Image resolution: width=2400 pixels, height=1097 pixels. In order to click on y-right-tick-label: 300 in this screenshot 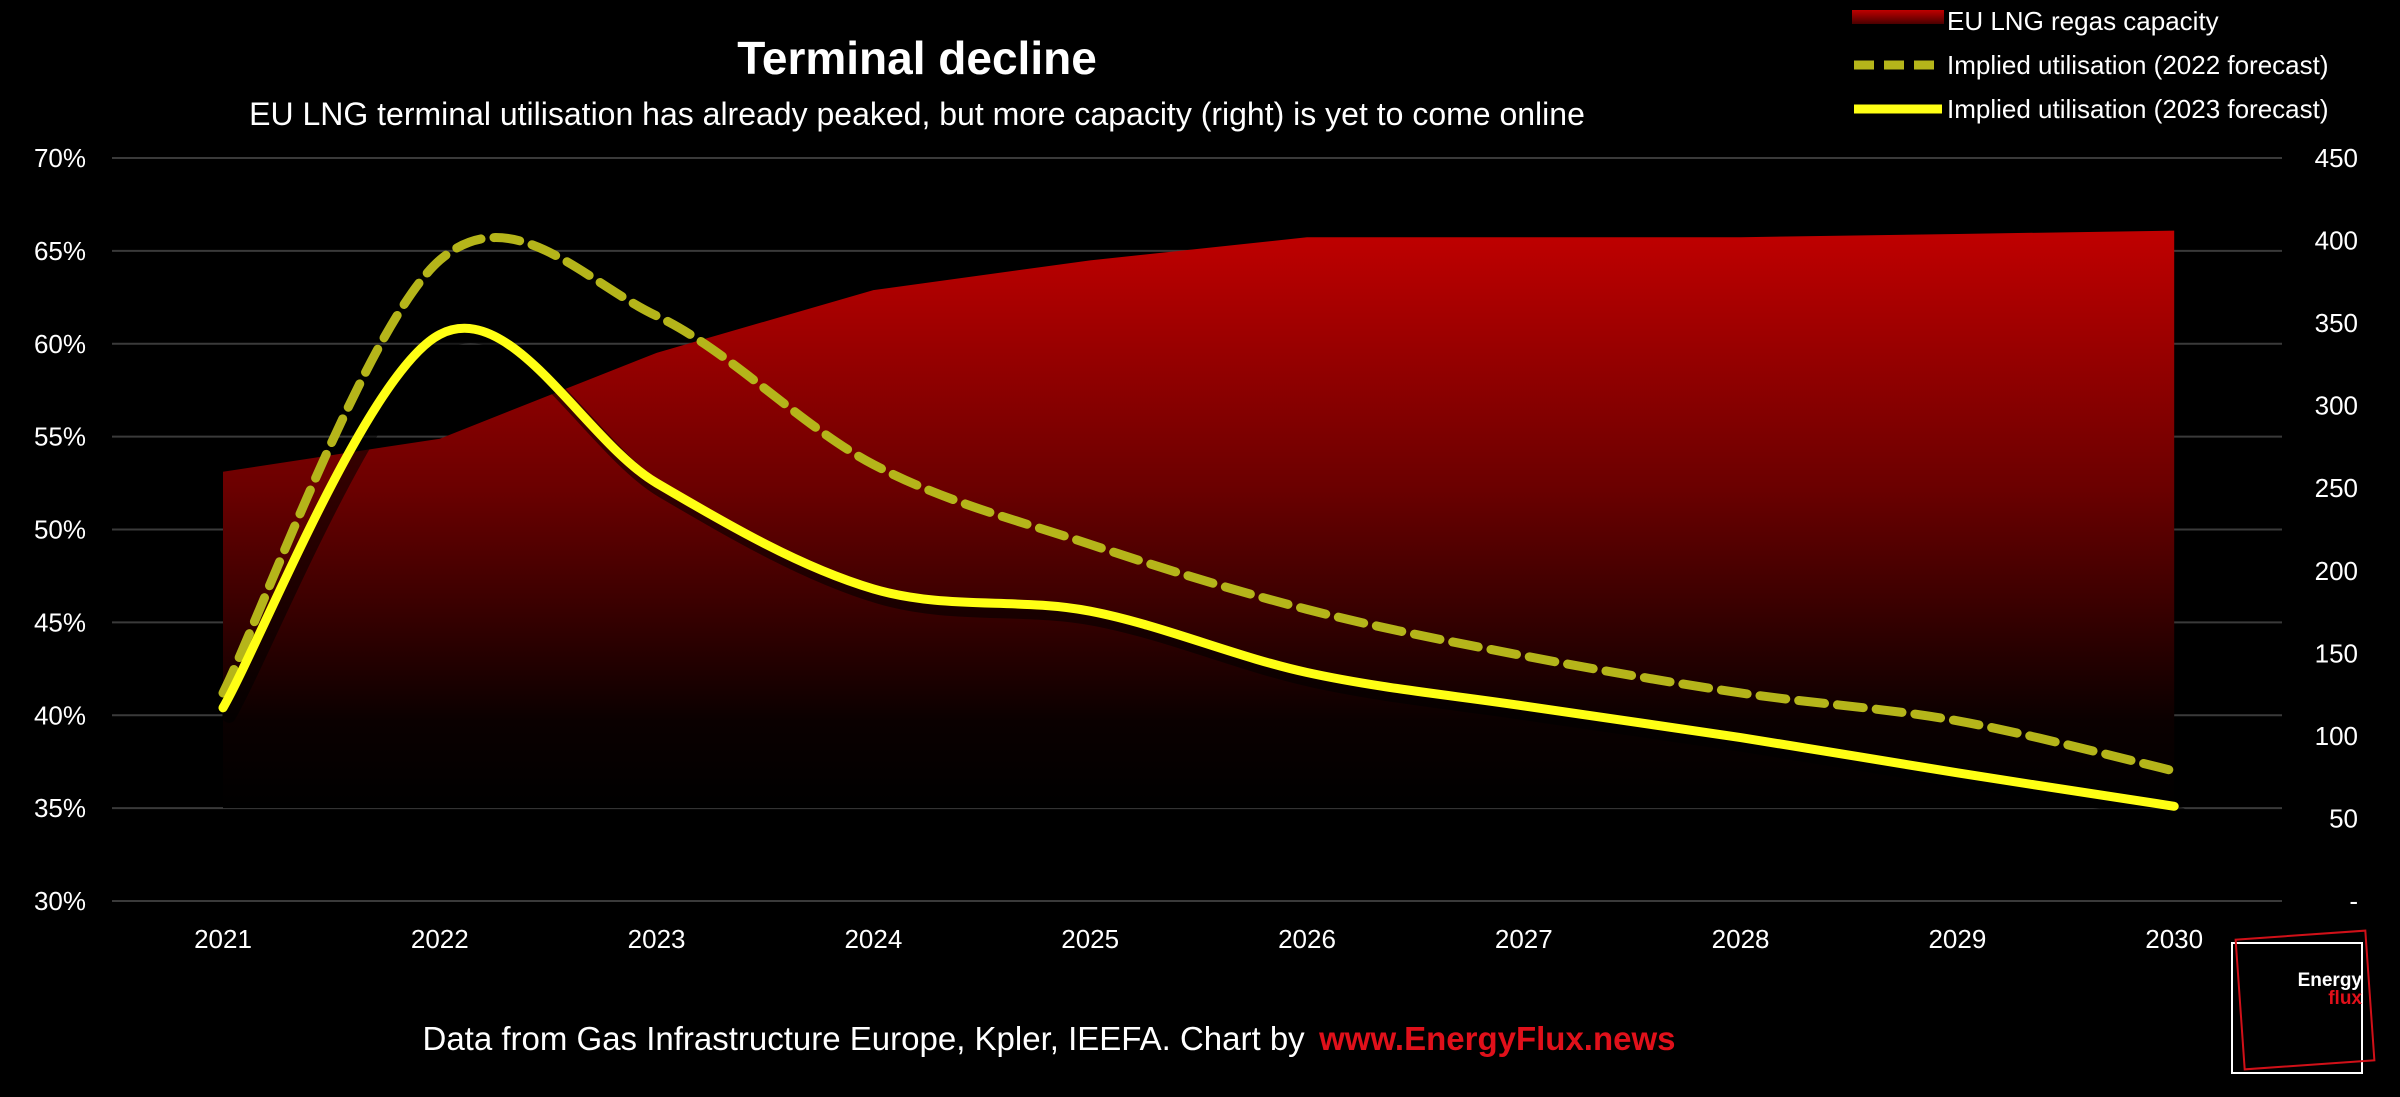, I will do `click(2336, 406)`.